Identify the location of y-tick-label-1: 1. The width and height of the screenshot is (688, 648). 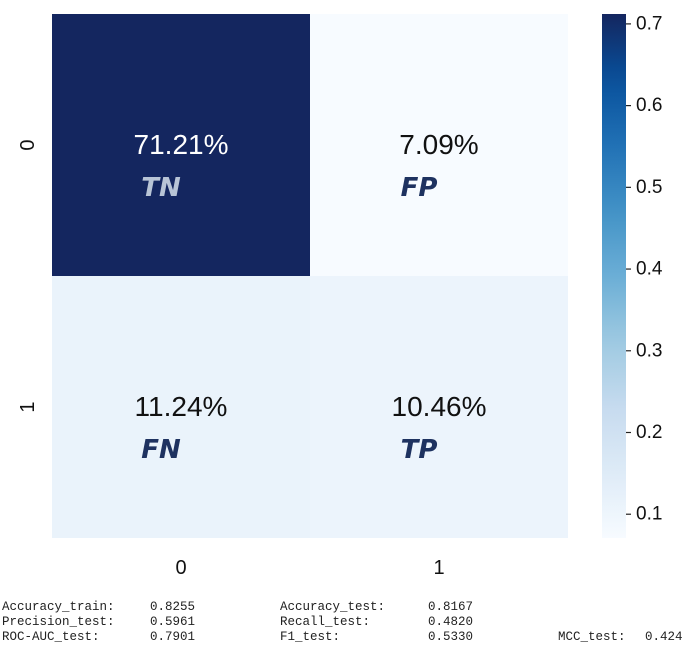
(28, 406).